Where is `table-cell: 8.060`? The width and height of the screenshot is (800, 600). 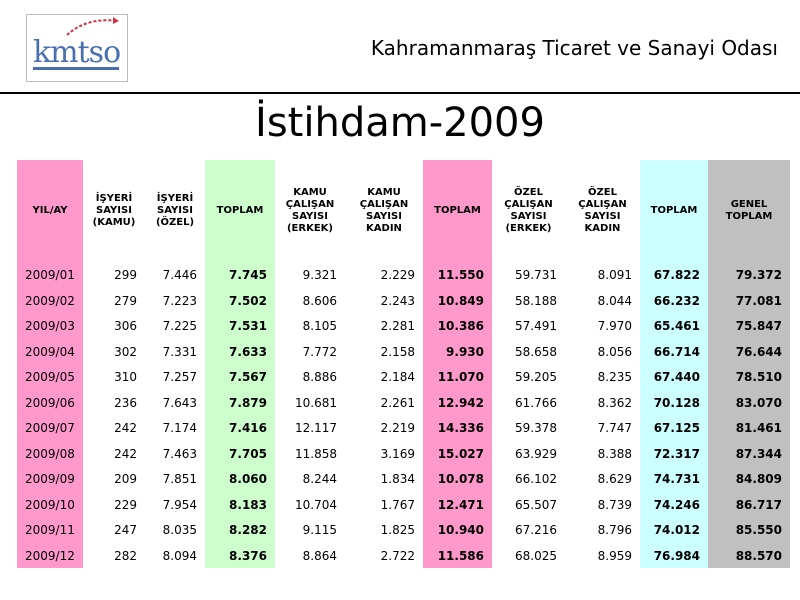
table-cell: 8.060 is located at coordinates (248, 479).